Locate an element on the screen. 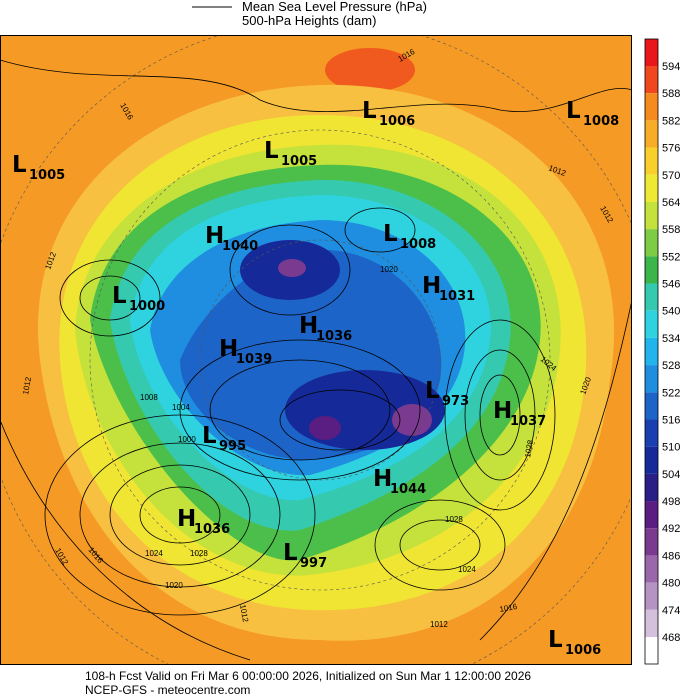  colorbar-label: 534 is located at coordinates (671, 339).